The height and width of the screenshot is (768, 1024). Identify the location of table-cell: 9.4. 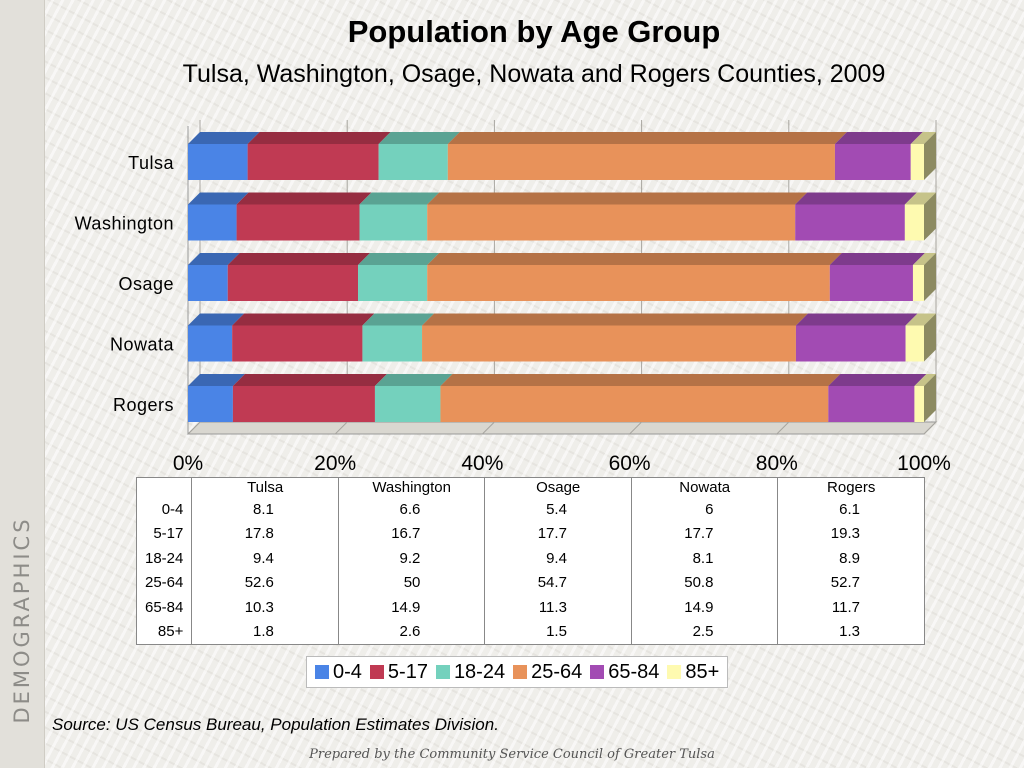
(265, 559).